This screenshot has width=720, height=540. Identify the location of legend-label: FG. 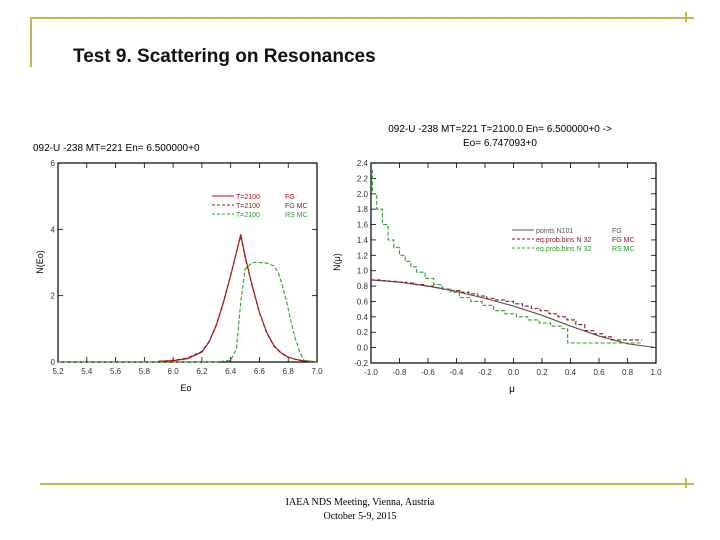
(290, 197).